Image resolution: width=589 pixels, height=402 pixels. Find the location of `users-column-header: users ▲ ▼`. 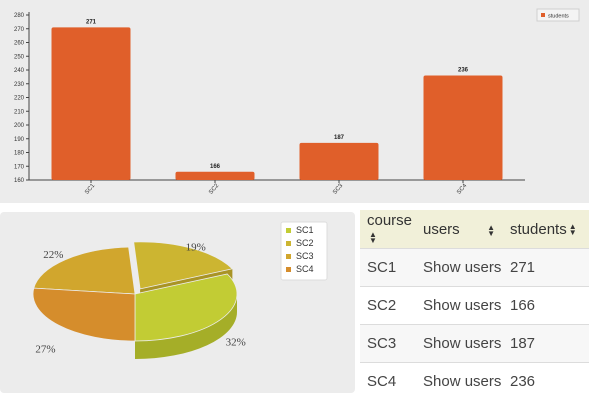

users-column-header: users ▲ ▼ is located at coordinates (459, 229).